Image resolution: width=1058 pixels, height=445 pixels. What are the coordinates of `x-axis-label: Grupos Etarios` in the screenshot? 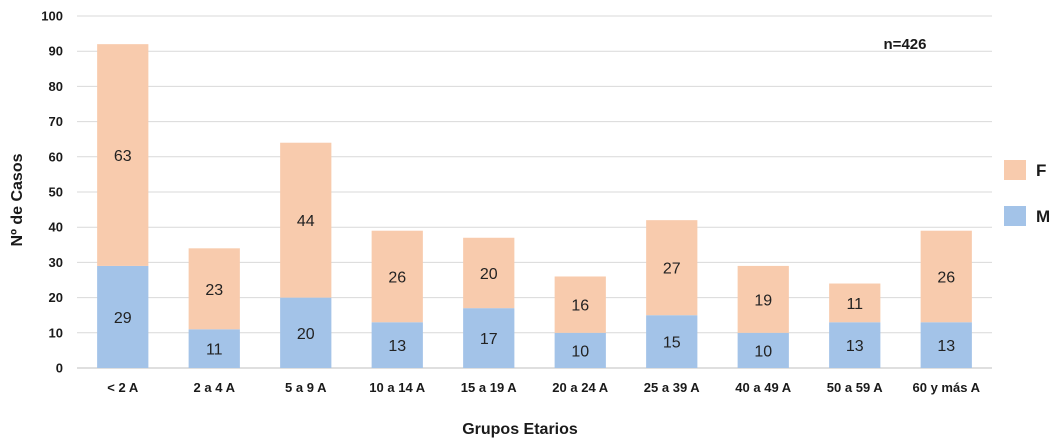 It's located at (520, 429).